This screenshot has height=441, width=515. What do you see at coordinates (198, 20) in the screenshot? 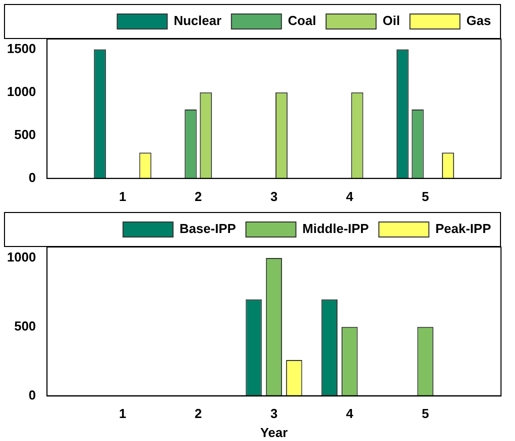
I see `legend-label: Nuclear` at bounding box center [198, 20].